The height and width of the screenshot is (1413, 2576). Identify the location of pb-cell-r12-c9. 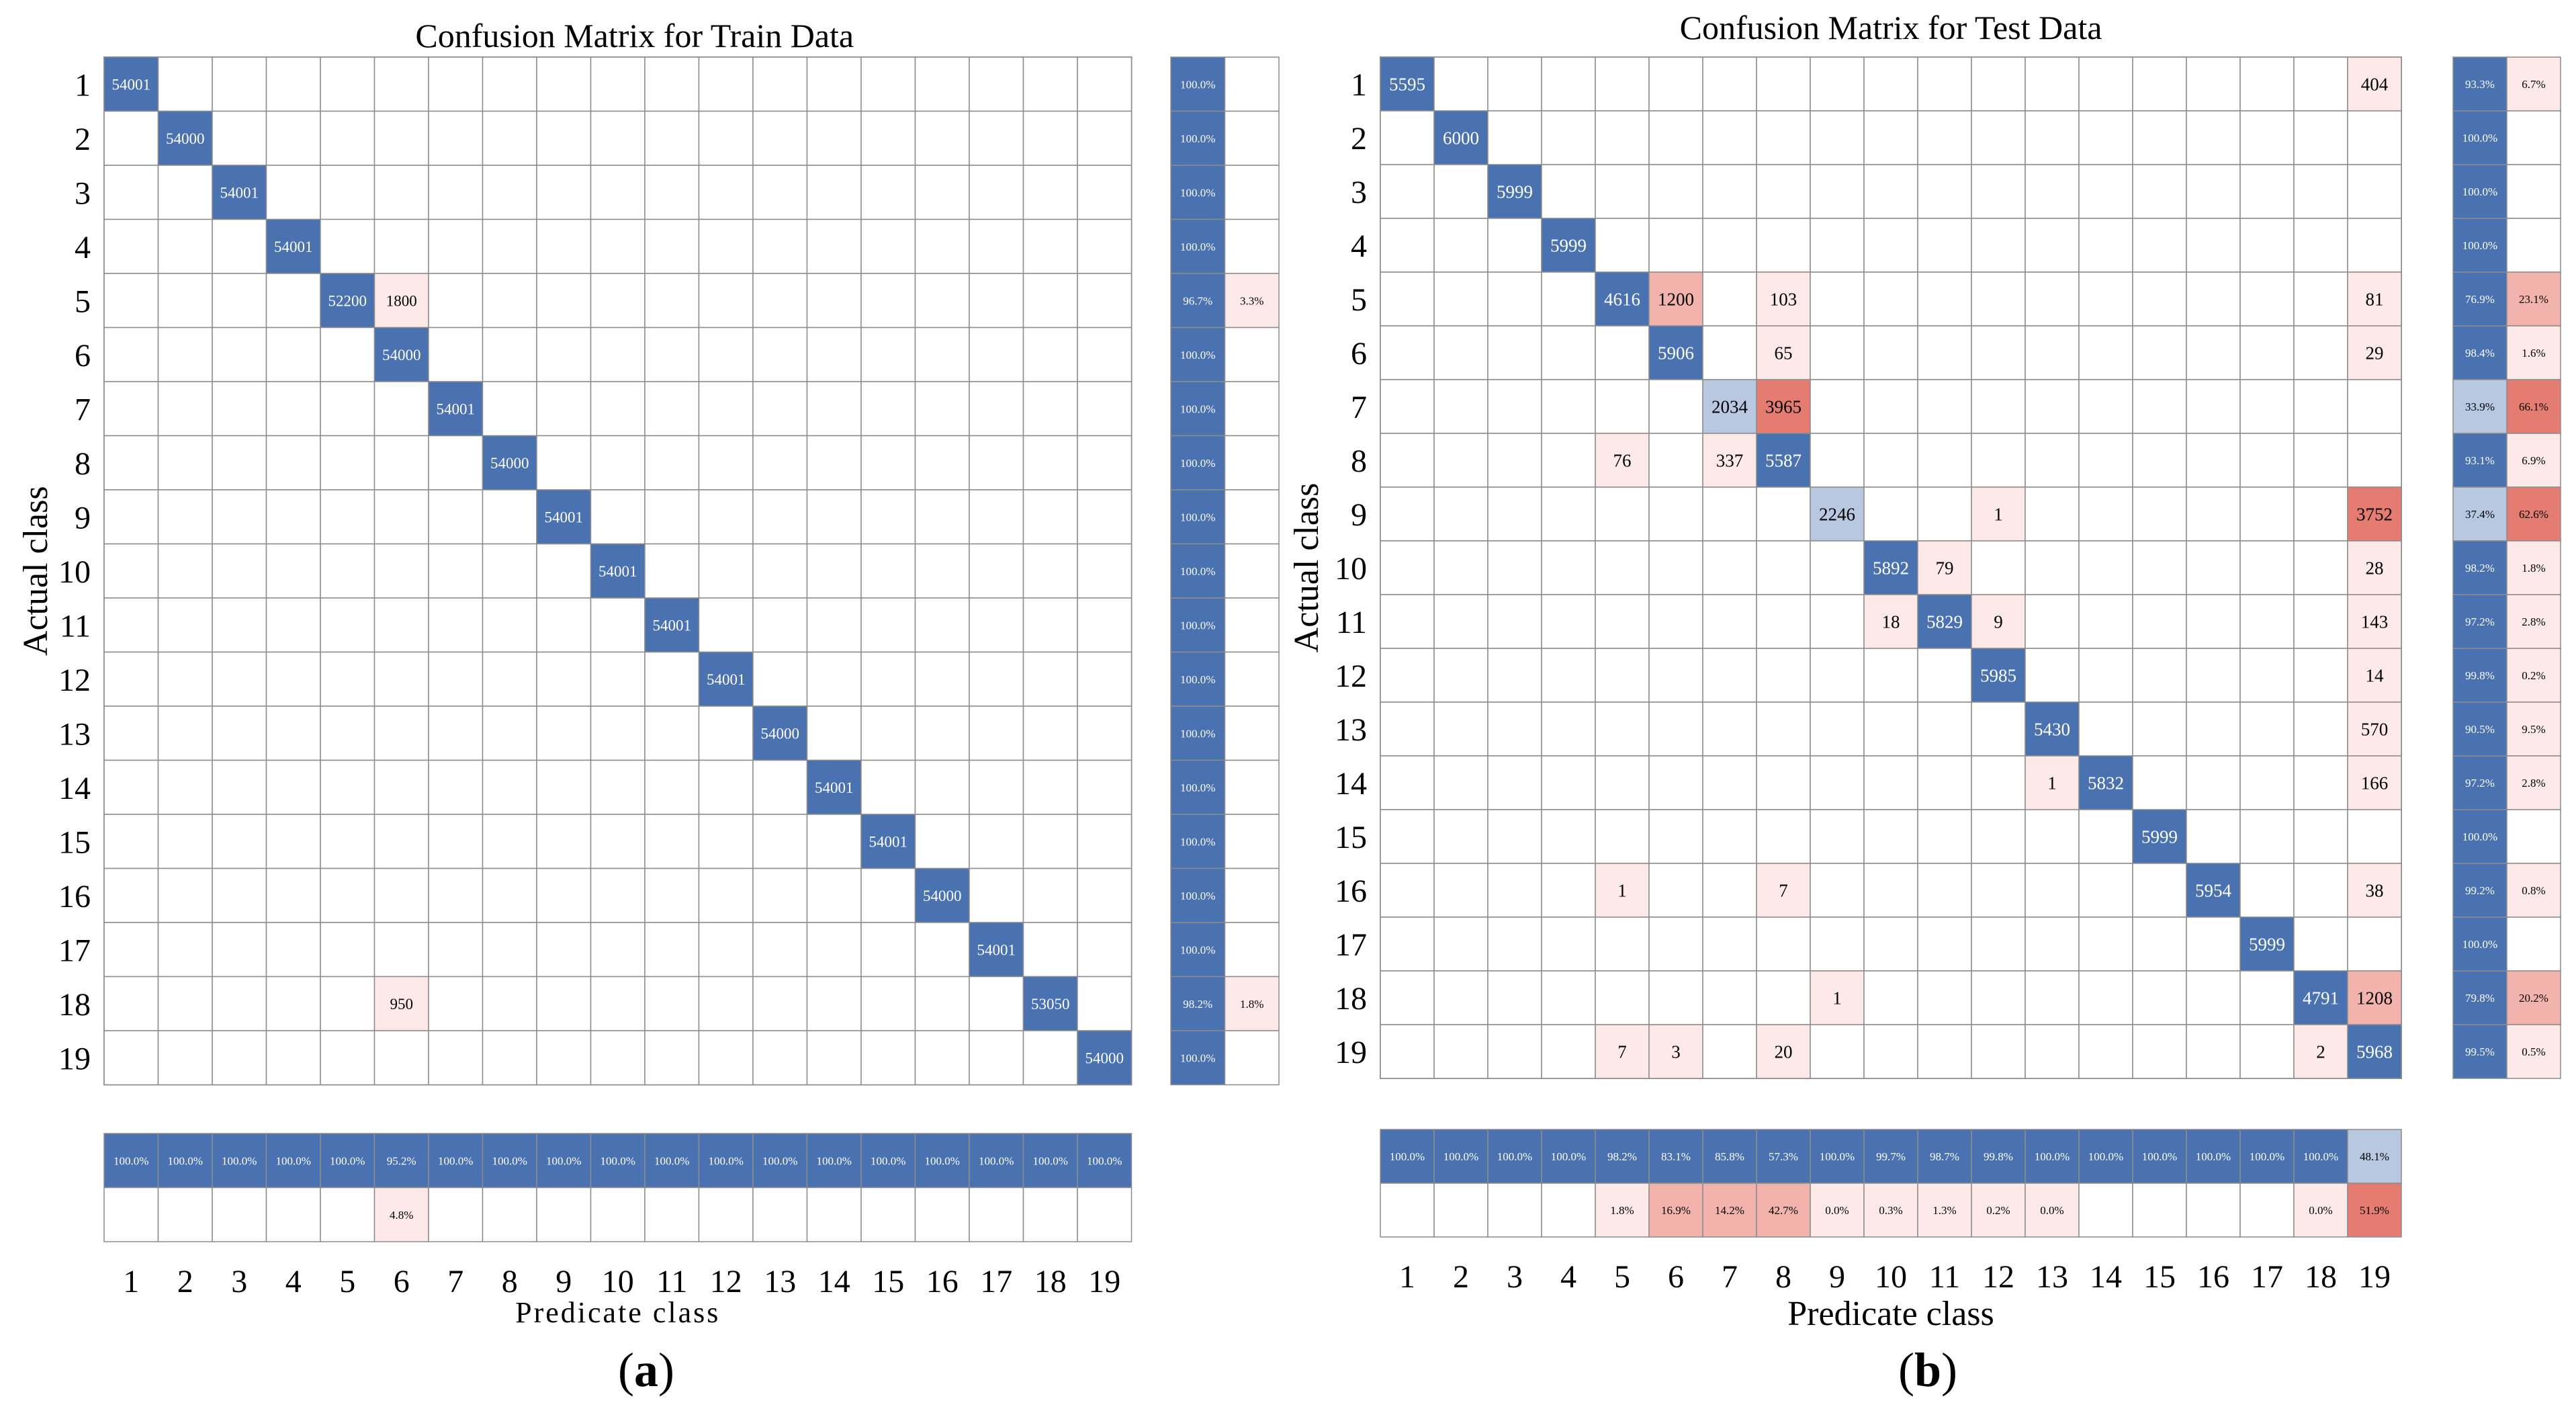
(1838, 675).